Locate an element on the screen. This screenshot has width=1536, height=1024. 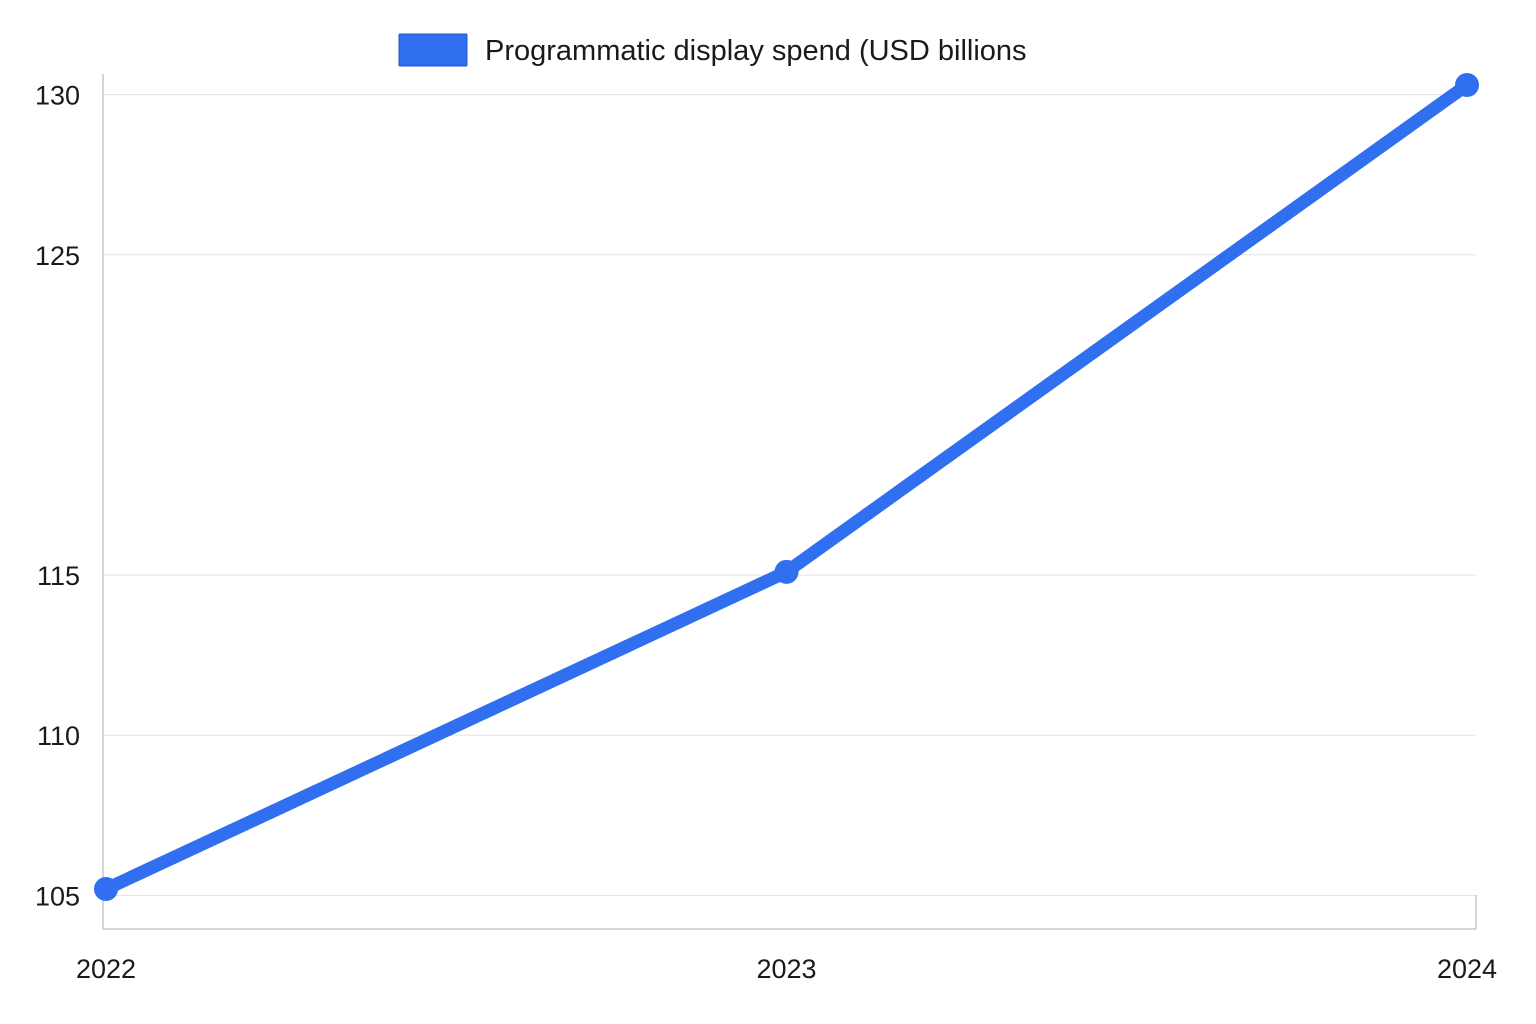
y-tick-label-125: 125 is located at coordinates (57, 256).